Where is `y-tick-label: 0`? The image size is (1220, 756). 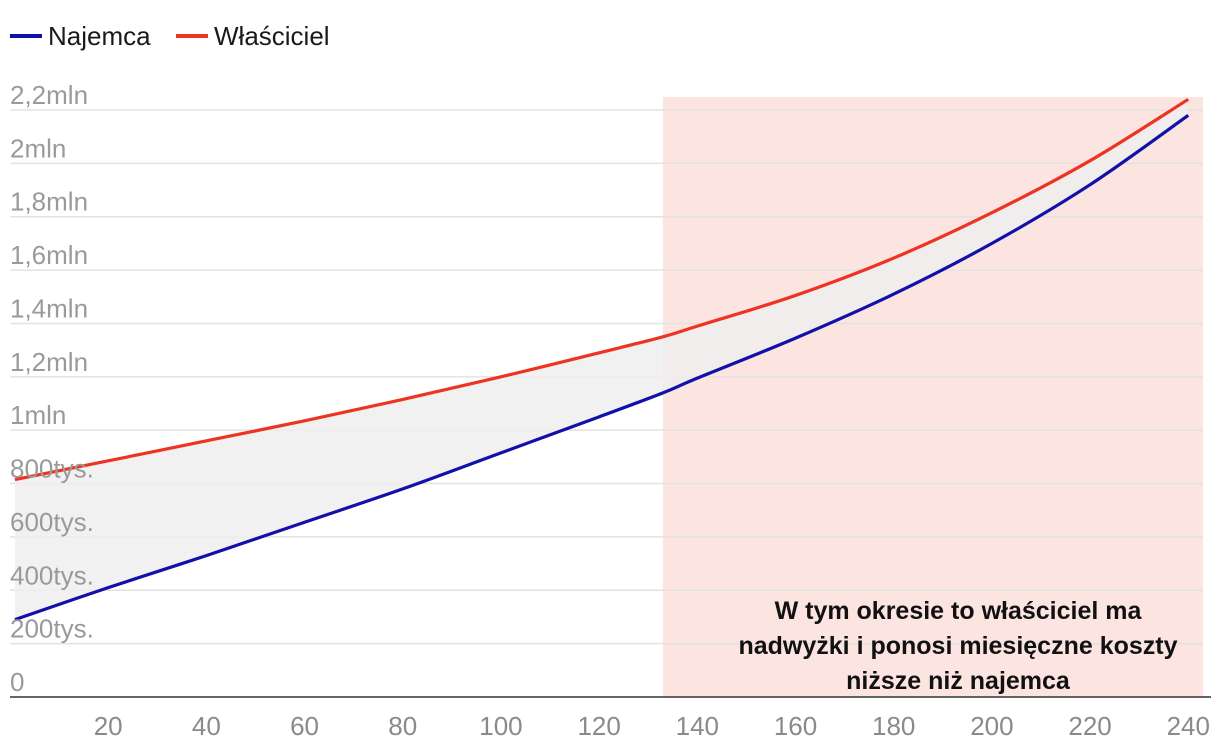 y-tick-label: 0 is located at coordinates (17, 682).